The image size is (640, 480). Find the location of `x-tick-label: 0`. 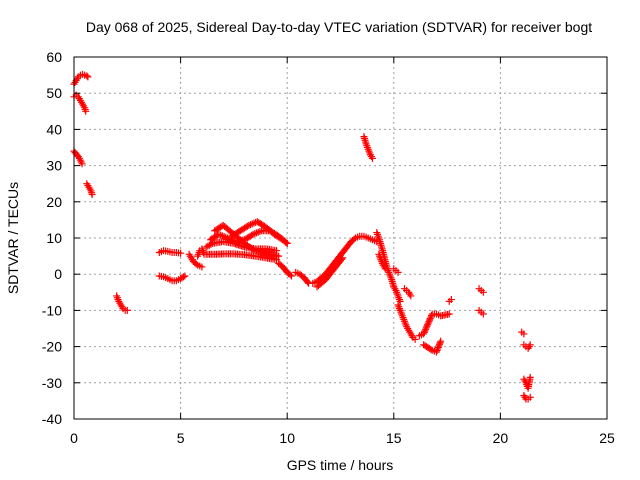

x-tick-label: 0 is located at coordinates (74, 438).